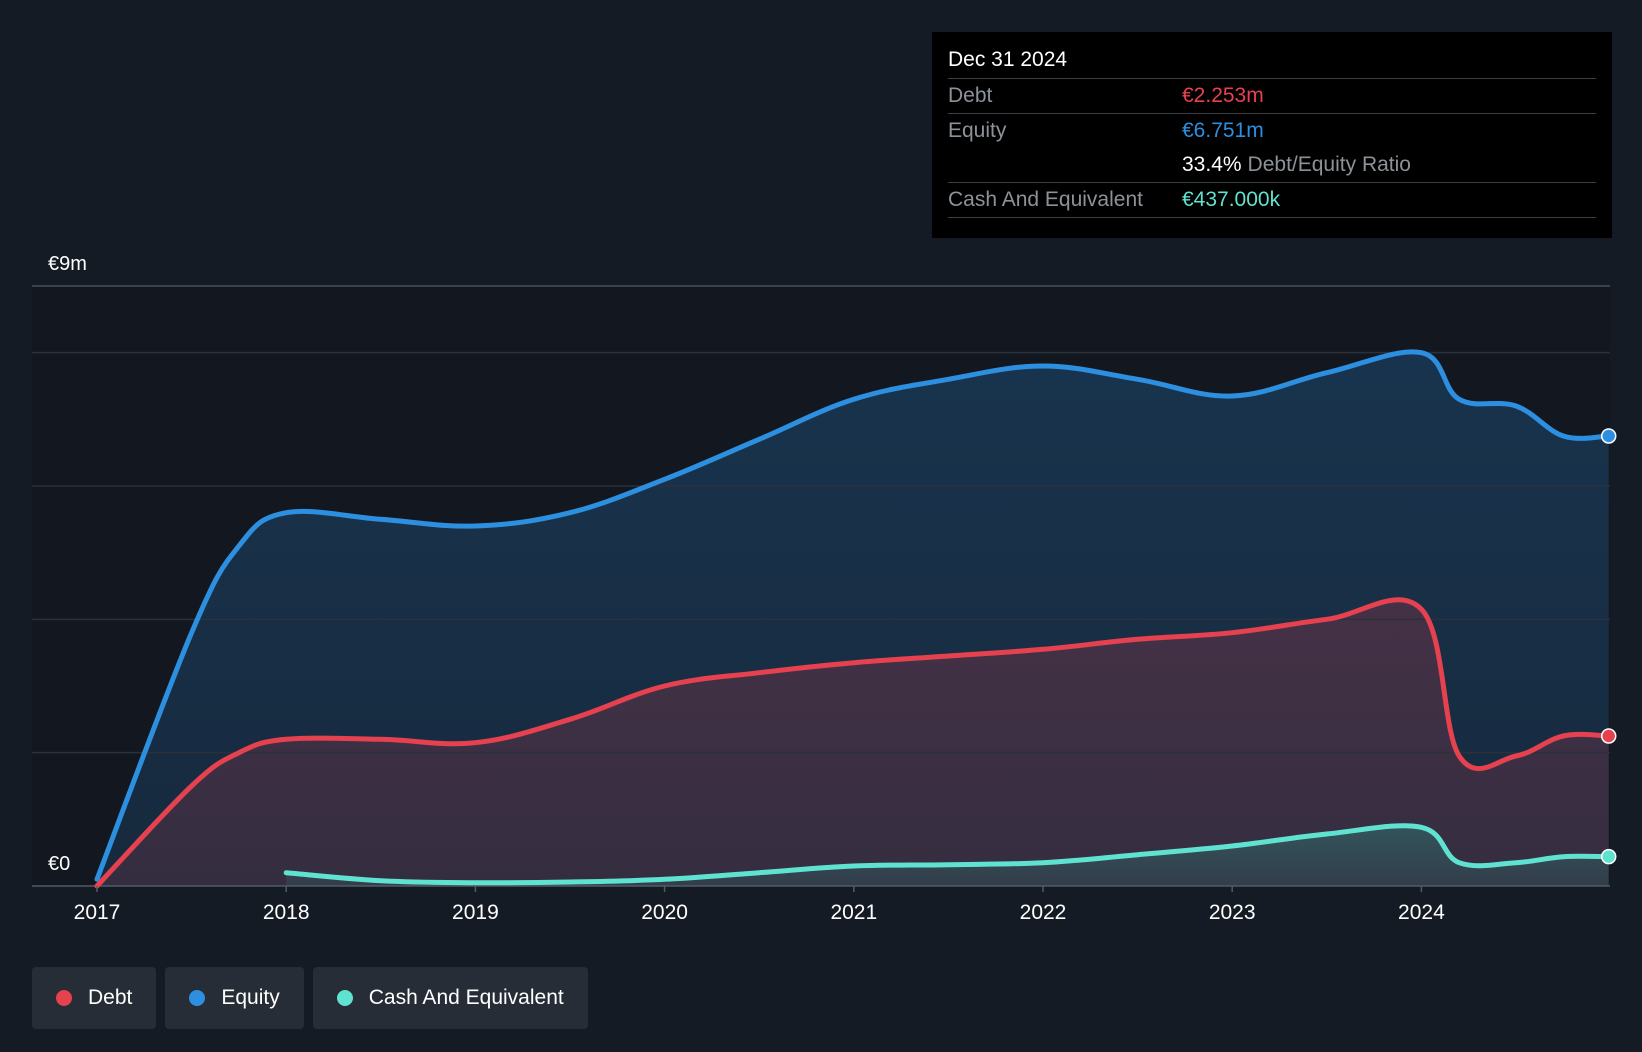 Image resolution: width=1642 pixels, height=1052 pixels. Describe the element at coordinates (1421, 912) in the screenshot. I see `x-tick-label: 2024` at that location.